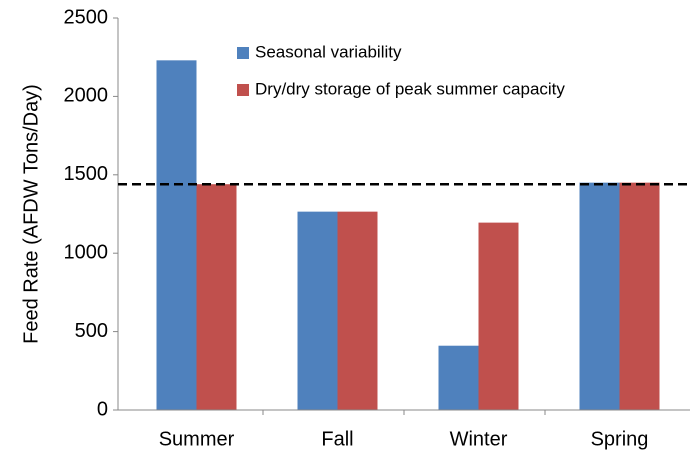  Describe the element at coordinates (102, 409) in the screenshot. I see `y-tick-label: 0` at that location.